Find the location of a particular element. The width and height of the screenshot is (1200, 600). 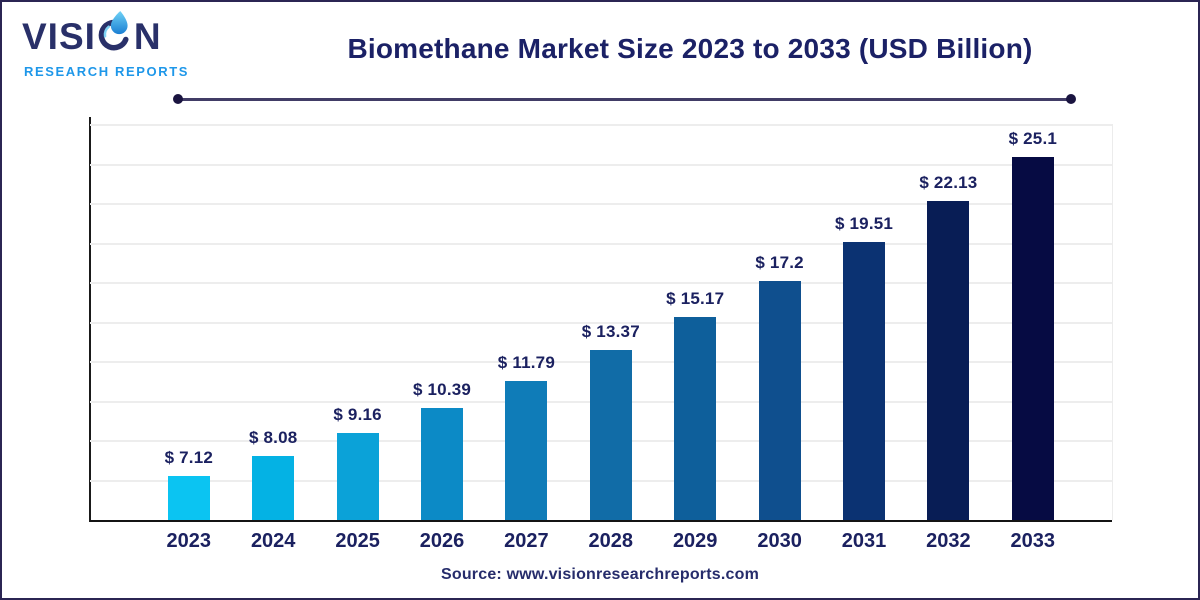

logo-wordmark-prefix: VISI is located at coordinates (59, 36).